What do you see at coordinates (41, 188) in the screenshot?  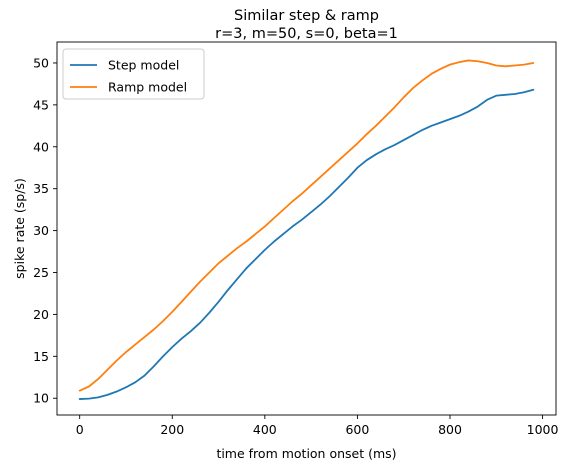 I see `y-tick-label: 35` at bounding box center [41, 188].